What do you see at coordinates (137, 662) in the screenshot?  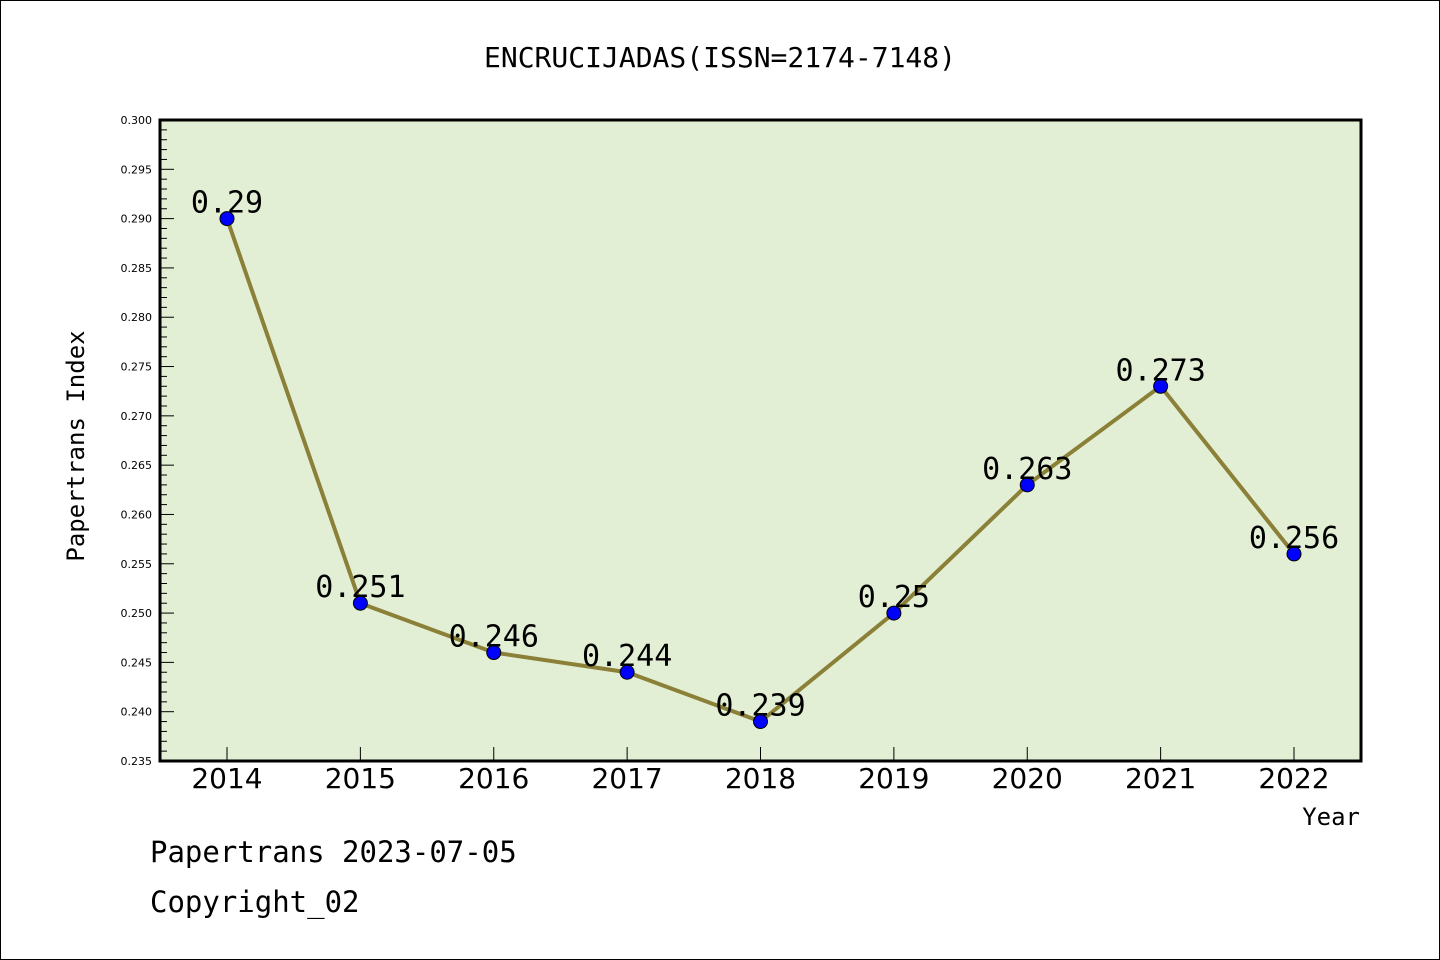 I see `y-tick-label: 0.245` at bounding box center [137, 662].